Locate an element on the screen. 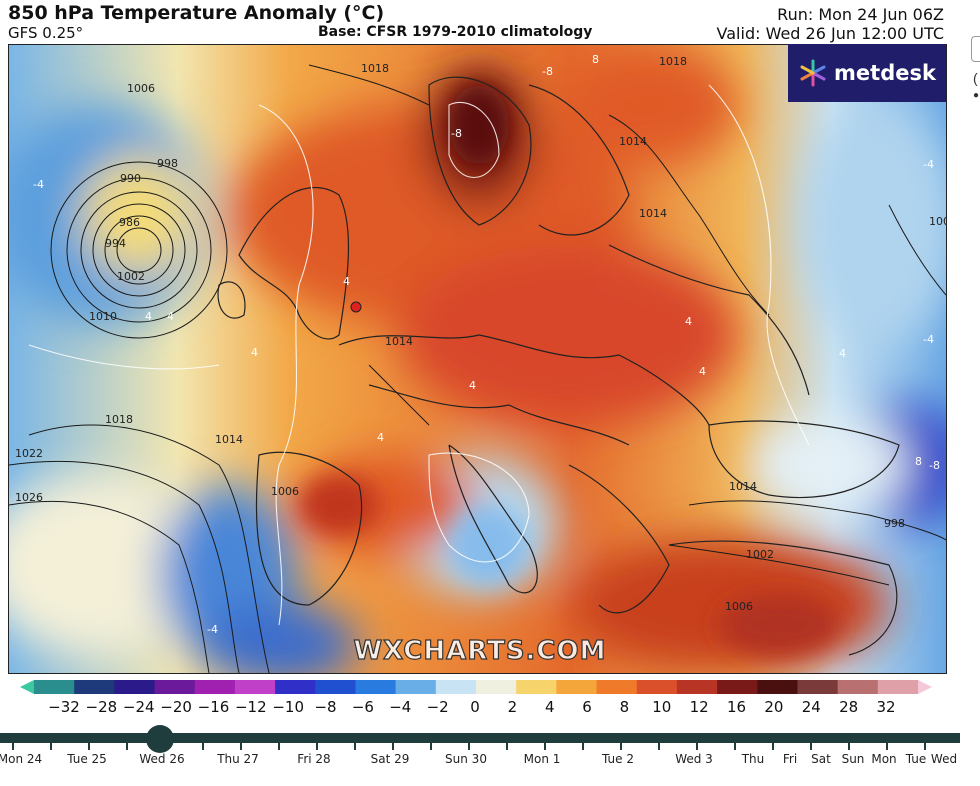  valid-time-label: Valid: Wed 26 Jun 12:00 UTC is located at coordinates (830, 33).